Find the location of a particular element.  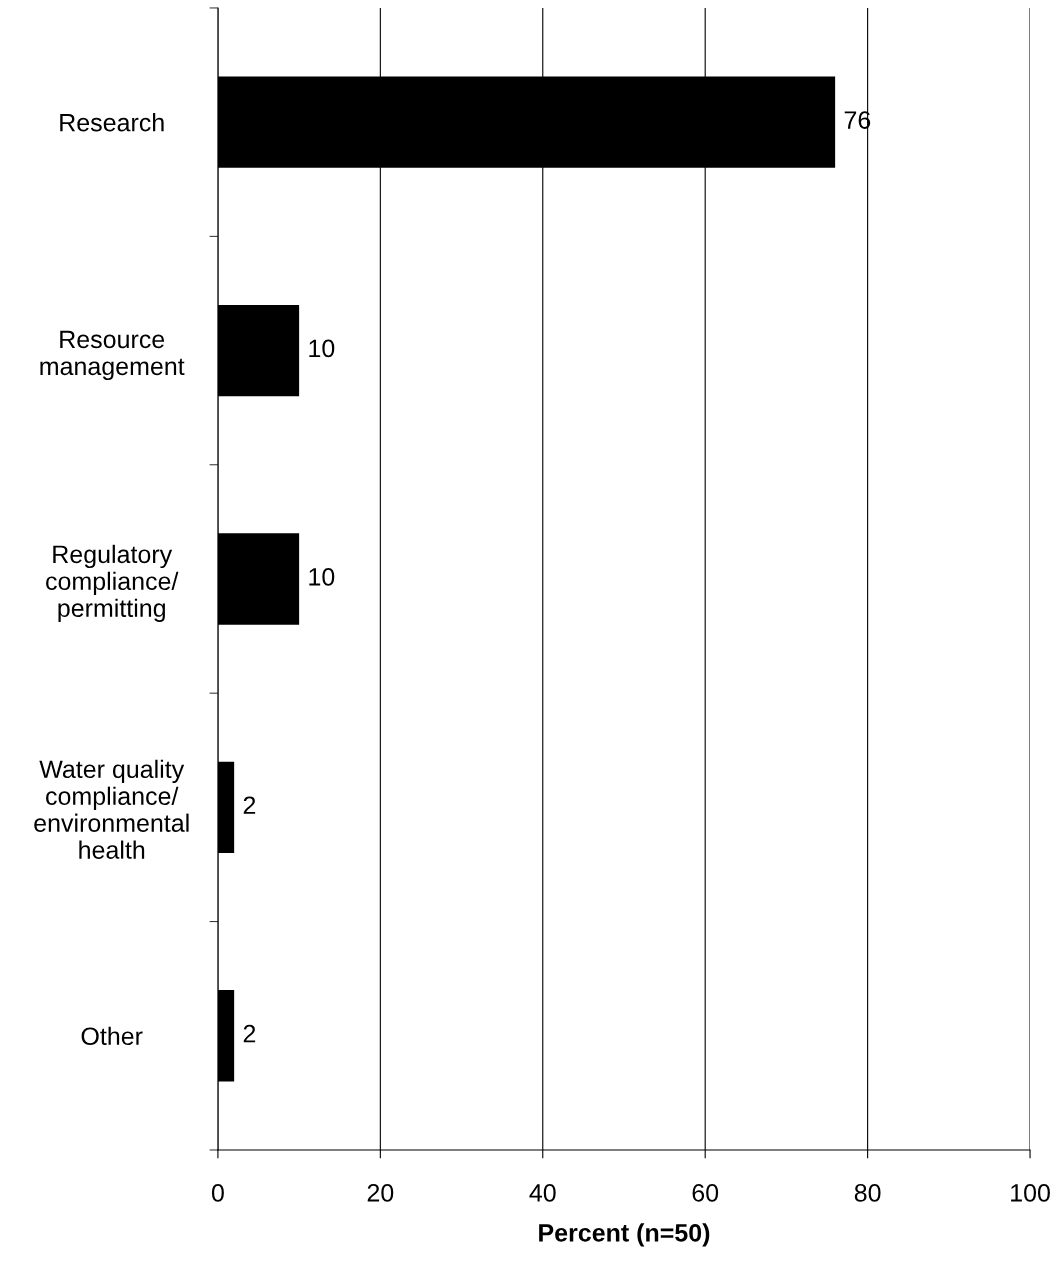

x-tick-label: 0 is located at coordinates (217, 1192).